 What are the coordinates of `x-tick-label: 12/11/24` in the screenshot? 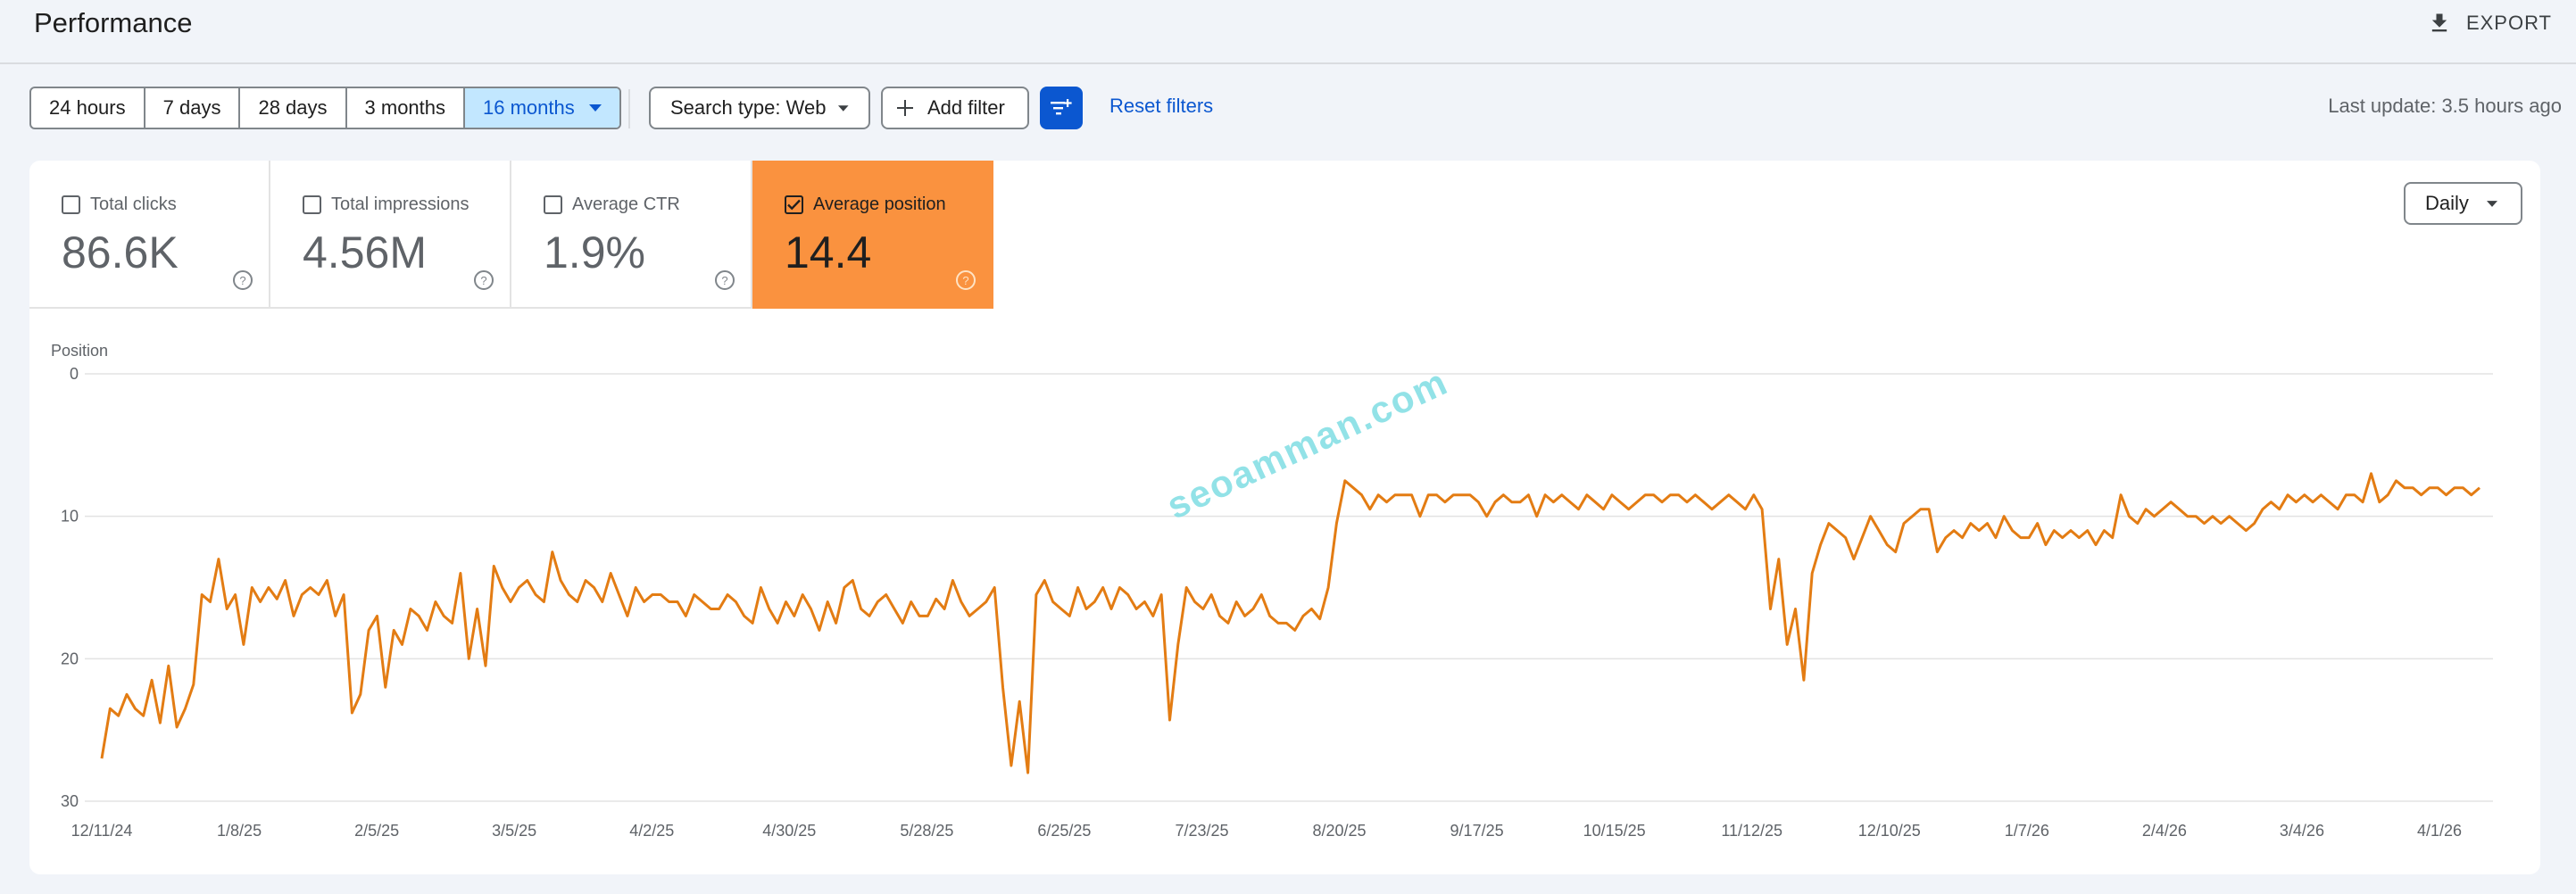 It's located at (102, 831).